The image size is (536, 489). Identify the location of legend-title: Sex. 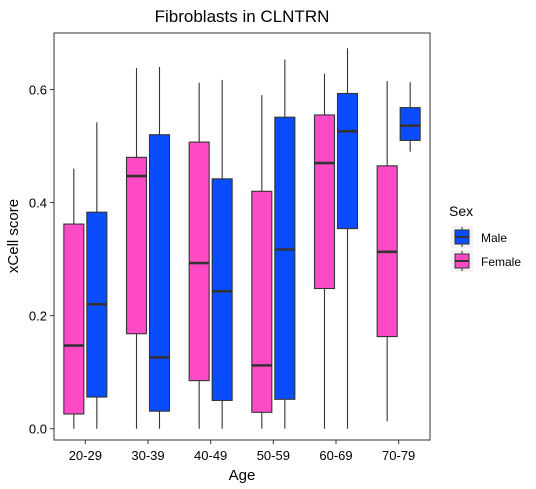
(461, 211).